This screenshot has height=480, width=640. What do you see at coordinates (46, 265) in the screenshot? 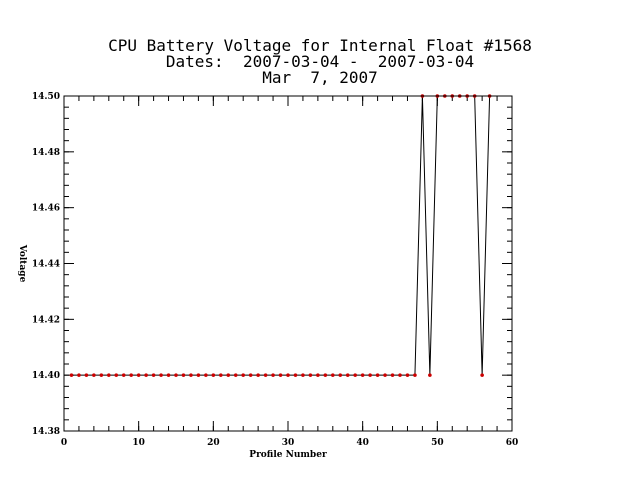
I see `y-tick-label: 14.44` at bounding box center [46, 265].